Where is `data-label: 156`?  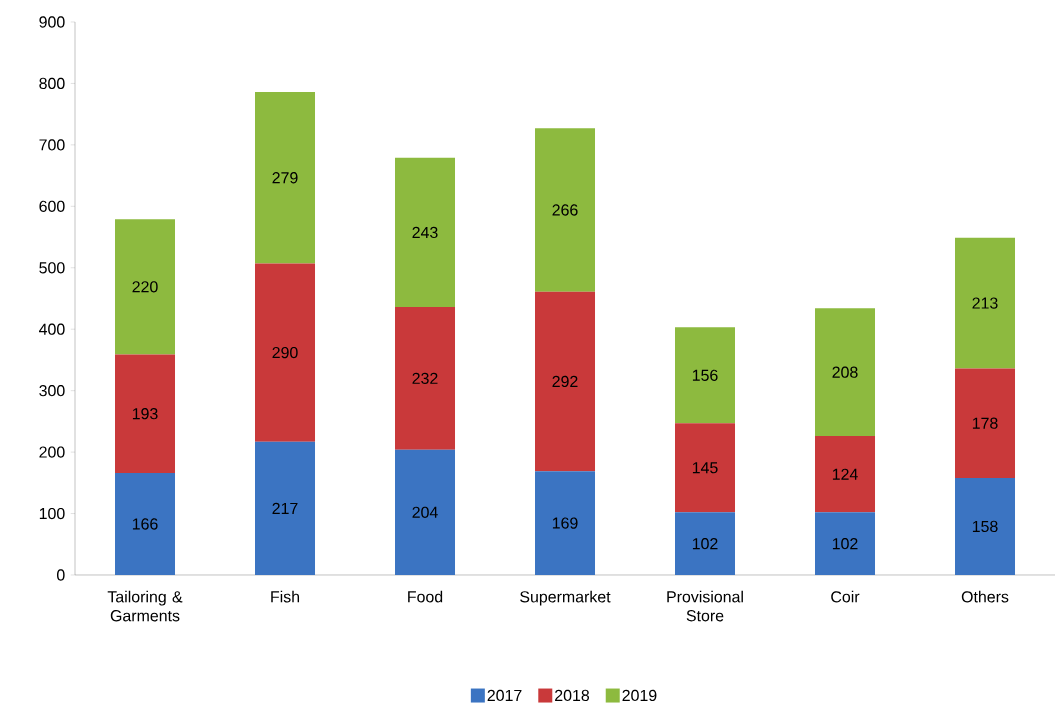
data-label: 156 is located at coordinates (705, 375).